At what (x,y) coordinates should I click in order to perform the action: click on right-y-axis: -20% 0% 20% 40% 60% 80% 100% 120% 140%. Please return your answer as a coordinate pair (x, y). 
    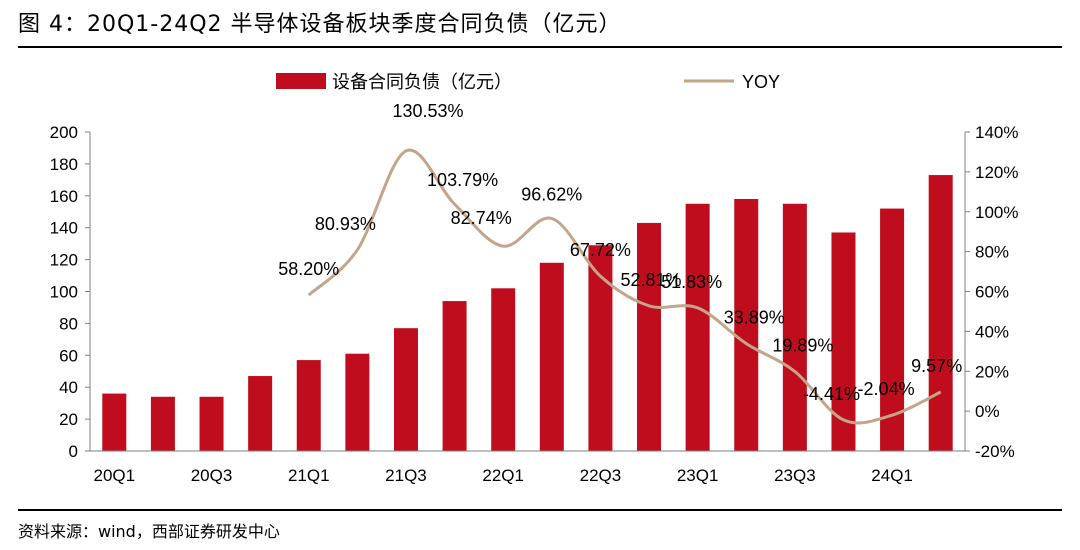
    Looking at the image, I should click on (991, 292).